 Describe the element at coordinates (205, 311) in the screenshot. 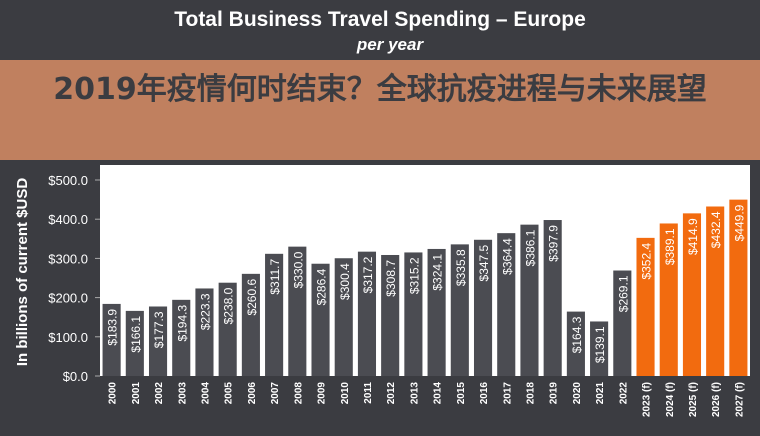

I see `data-label: $223.3` at that location.